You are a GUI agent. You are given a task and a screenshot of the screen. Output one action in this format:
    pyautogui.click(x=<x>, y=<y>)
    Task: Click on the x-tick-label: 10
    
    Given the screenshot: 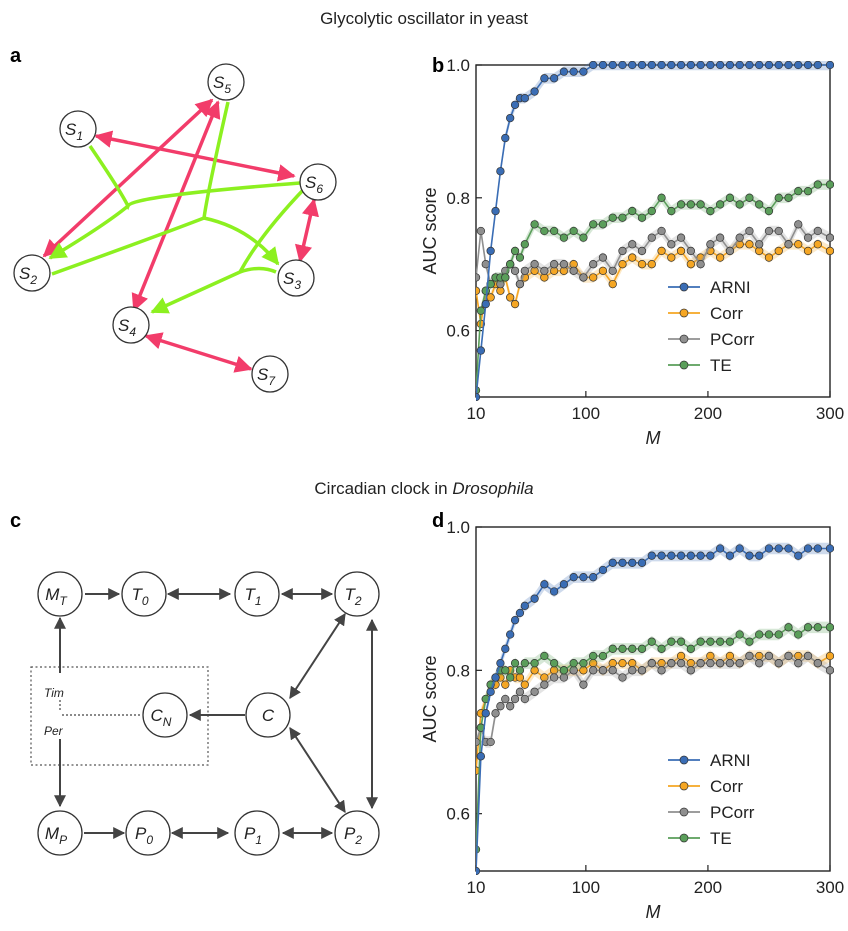 What is the action you would take?
    pyautogui.click(x=476, y=413)
    